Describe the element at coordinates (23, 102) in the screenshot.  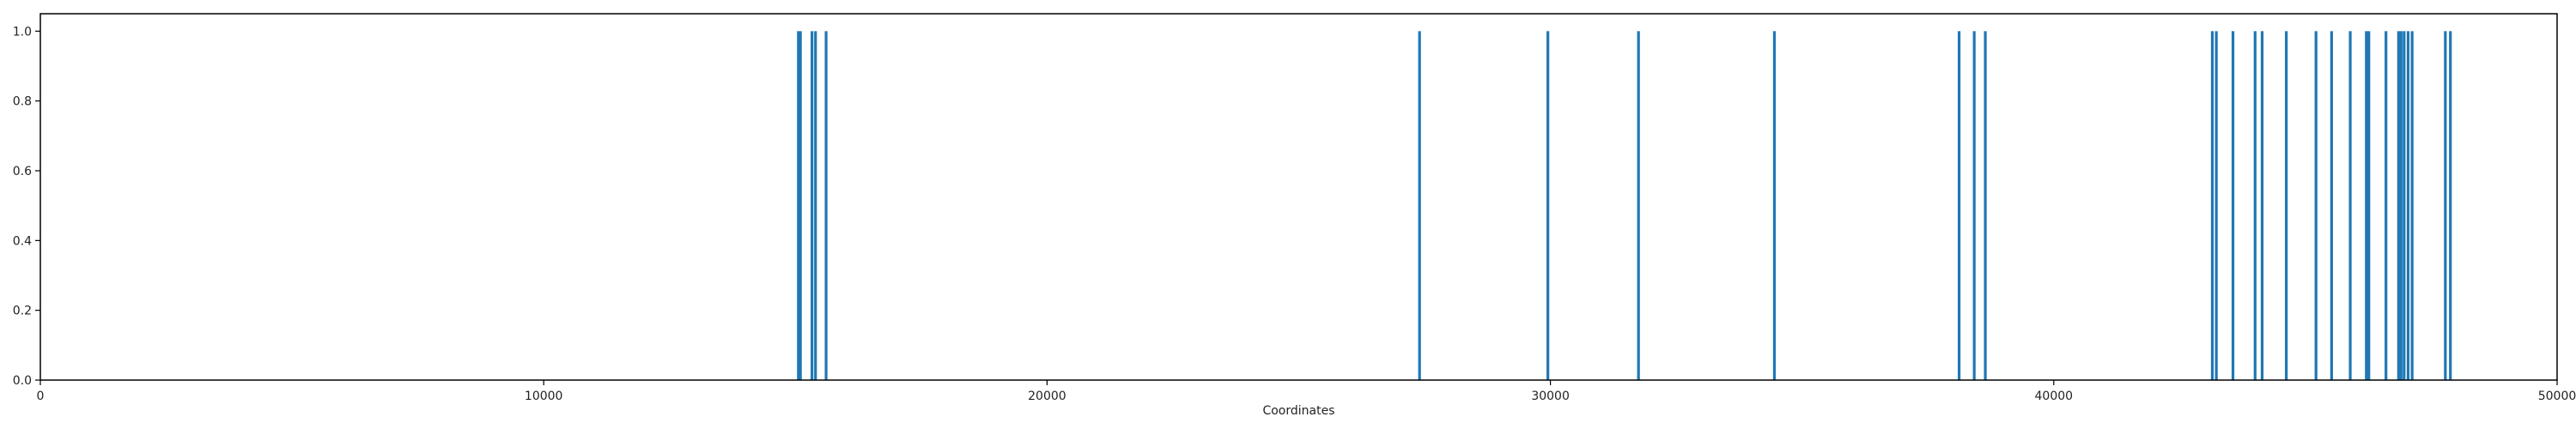
I see `y-tick-label-4: 0.8` at that location.